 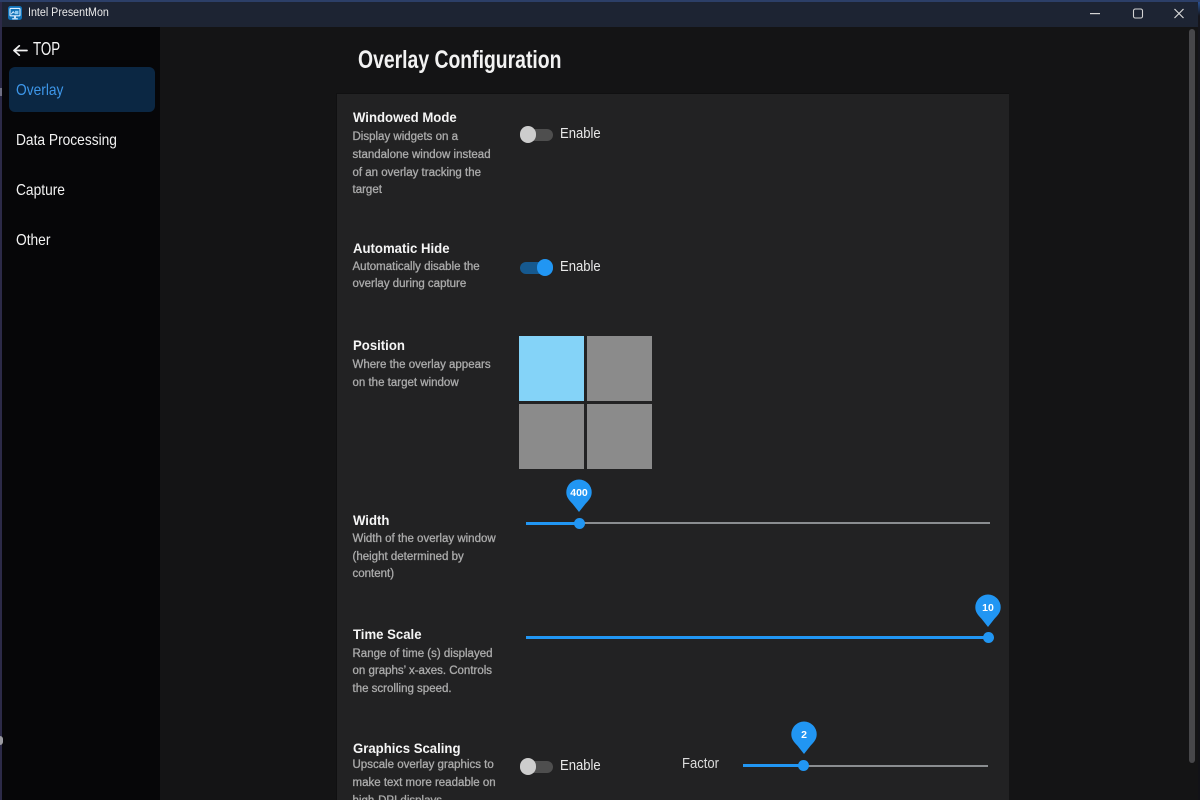 I want to click on svg-text: 400, so click(x=579, y=493).